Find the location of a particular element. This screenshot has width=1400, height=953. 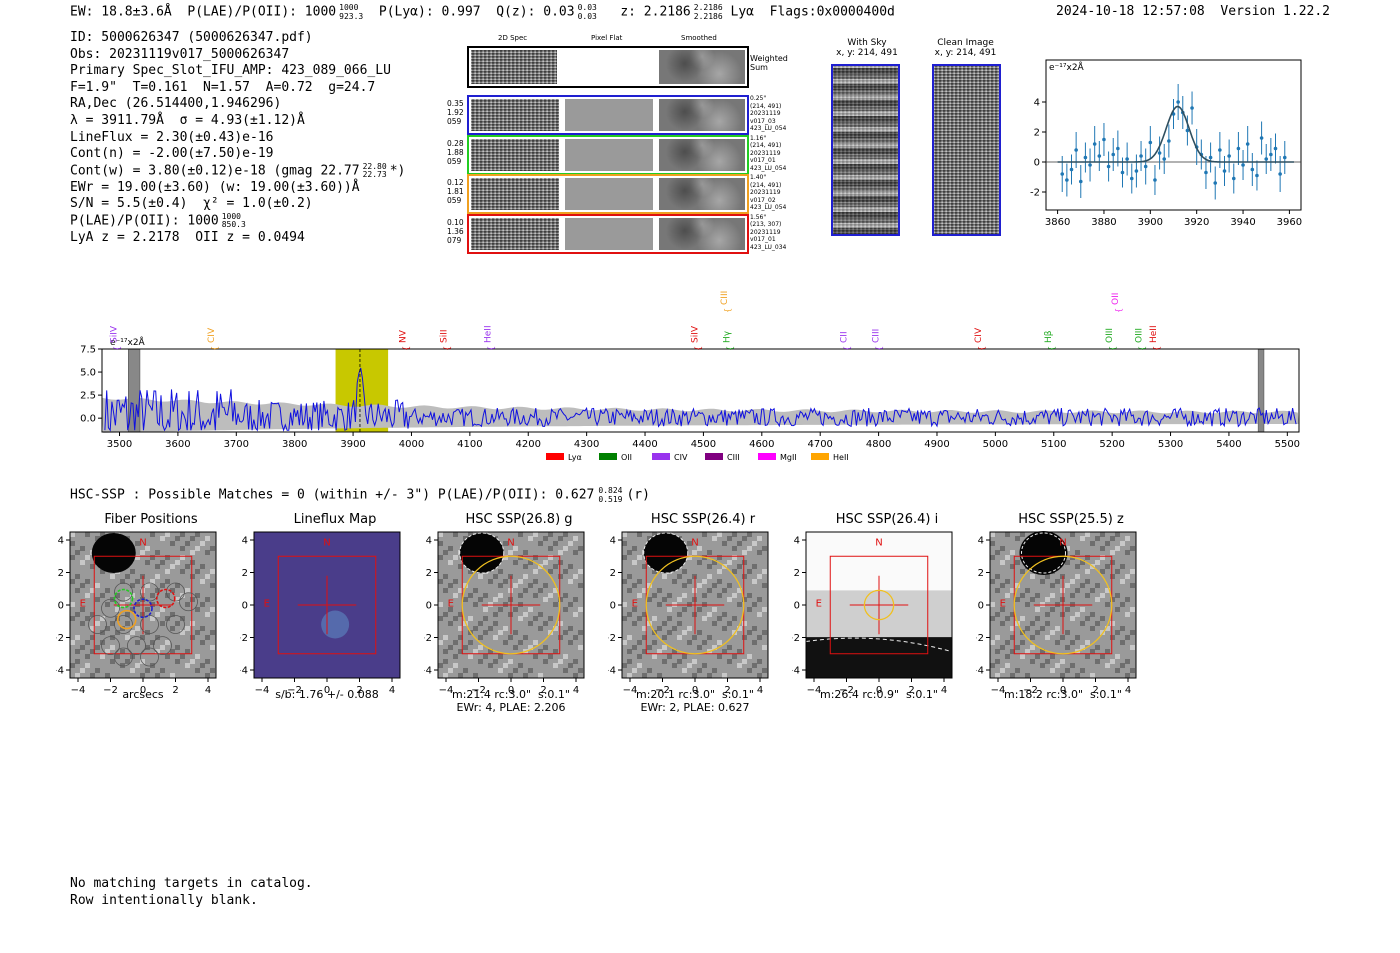

legend-label: OII is located at coordinates (626, 457).